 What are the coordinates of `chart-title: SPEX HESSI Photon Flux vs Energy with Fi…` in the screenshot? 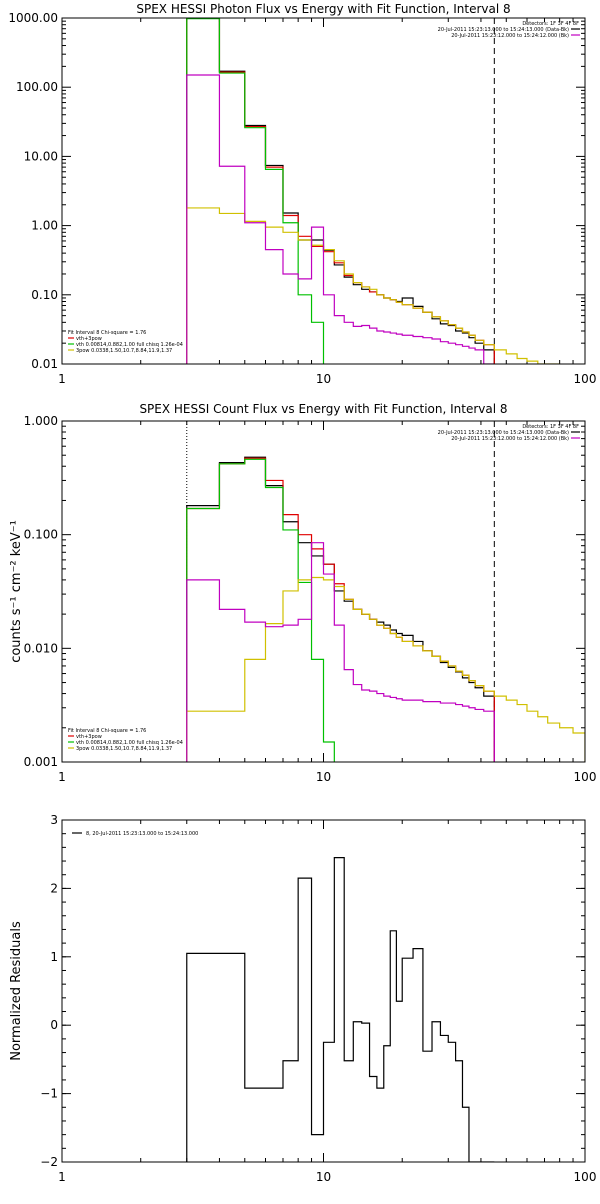 It's located at (323, 9).